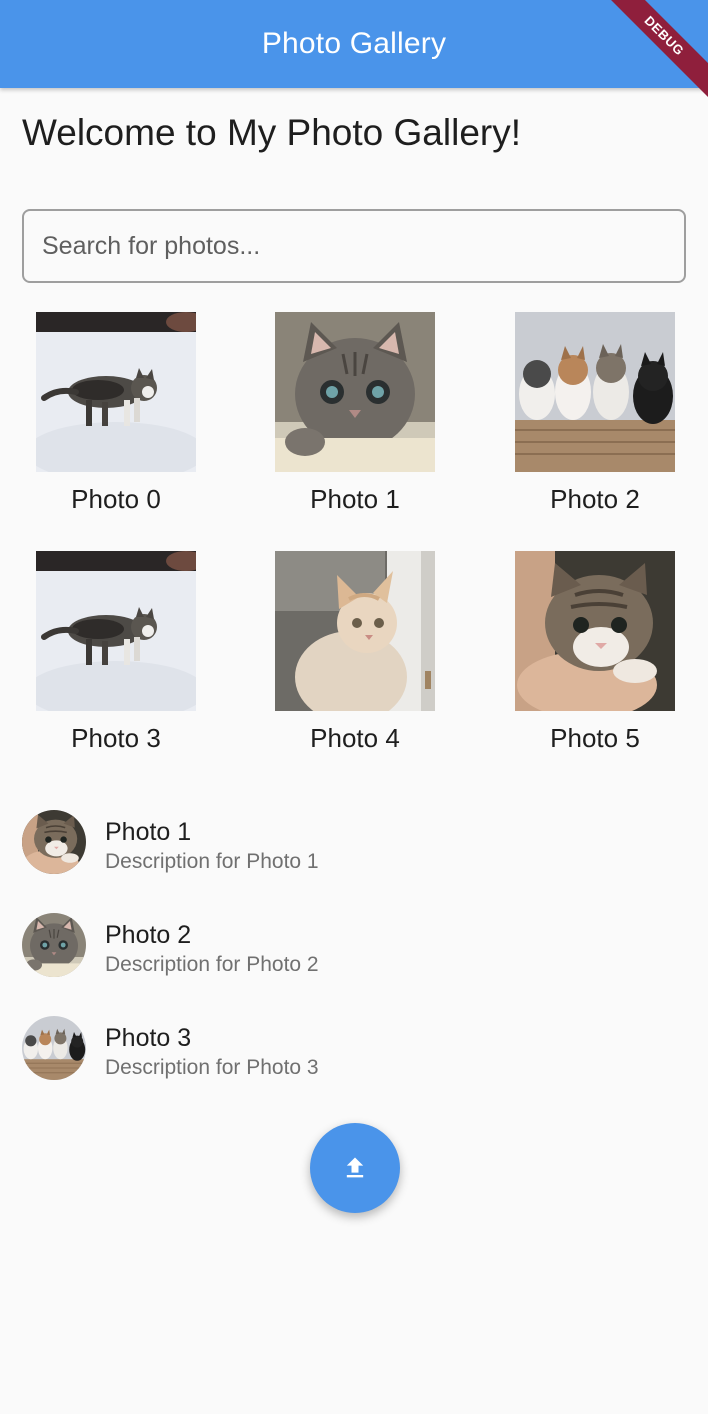 The height and width of the screenshot is (1414, 708). What do you see at coordinates (148, 935) in the screenshot?
I see `list-item-title: Photo 2` at bounding box center [148, 935].